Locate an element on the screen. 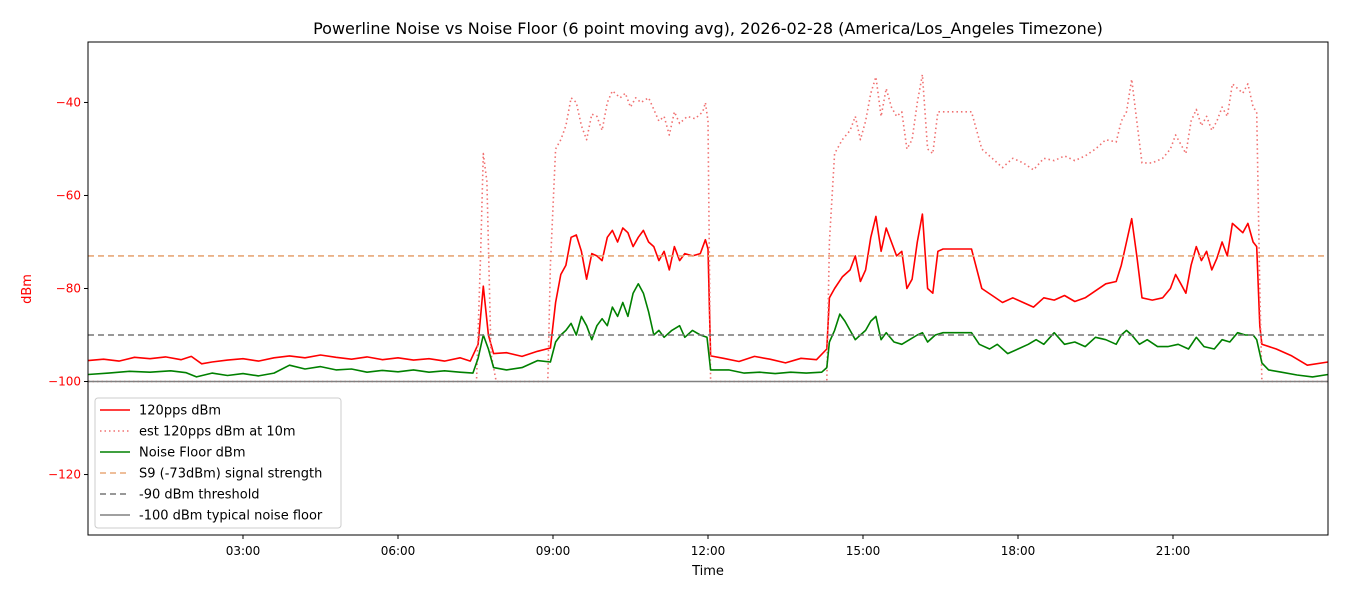 This screenshot has height=598, width=1347. x-tick-label: 12:00 is located at coordinates (708, 551).